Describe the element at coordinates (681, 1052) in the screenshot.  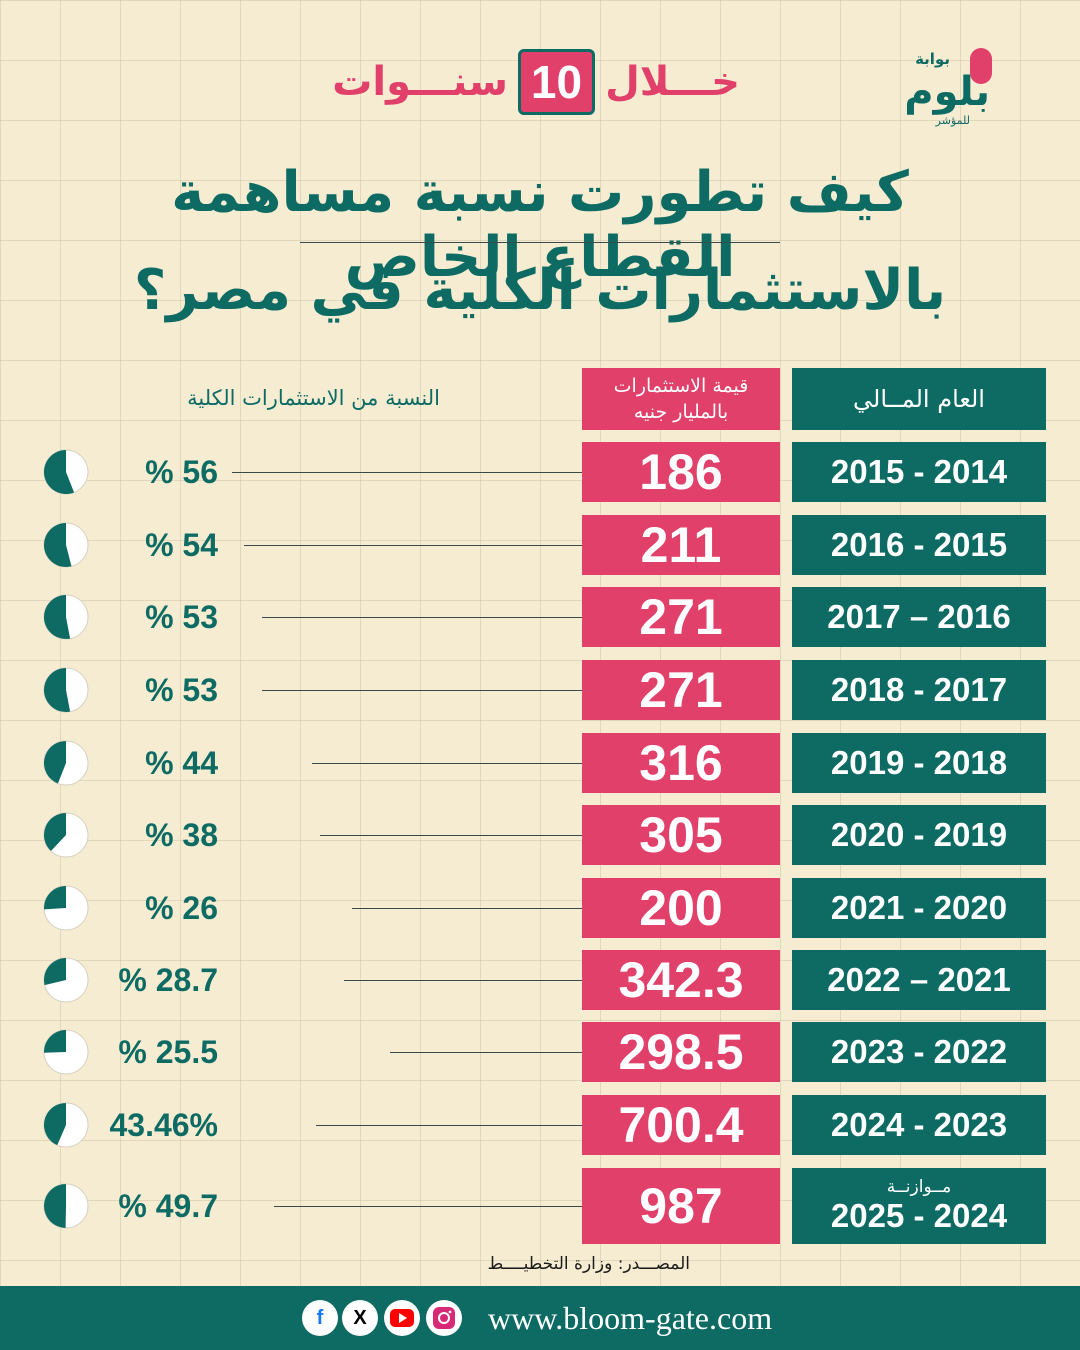
I see `value-cell: 298.5` at that location.